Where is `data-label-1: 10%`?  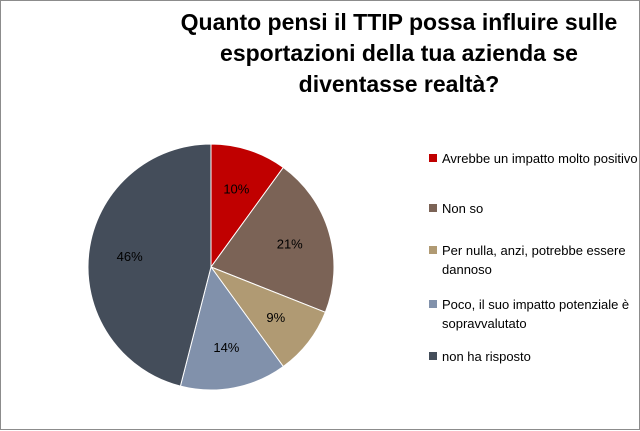 data-label-1: 10% is located at coordinates (236, 189).